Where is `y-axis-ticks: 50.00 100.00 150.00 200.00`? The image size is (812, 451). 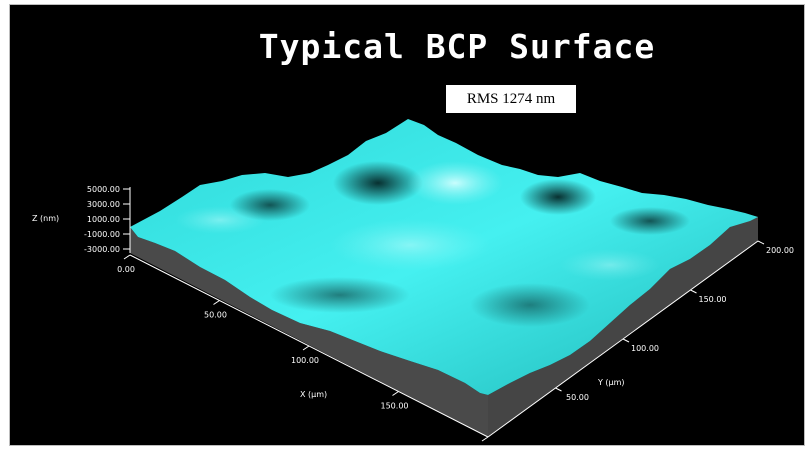 y-axis-ticks: 50.00 100.00 150.00 200.00 is located at coordinates (674, 321).